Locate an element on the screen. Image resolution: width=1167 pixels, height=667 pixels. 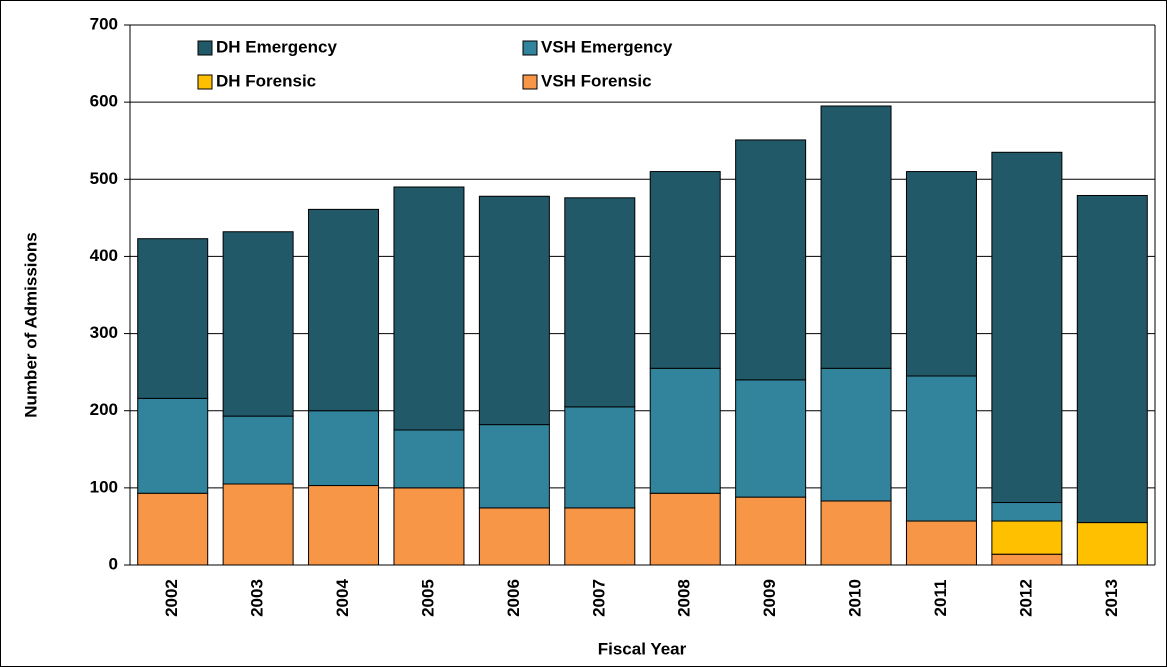
legend-label: VSH Emergency is located at coordinates (607, 46).